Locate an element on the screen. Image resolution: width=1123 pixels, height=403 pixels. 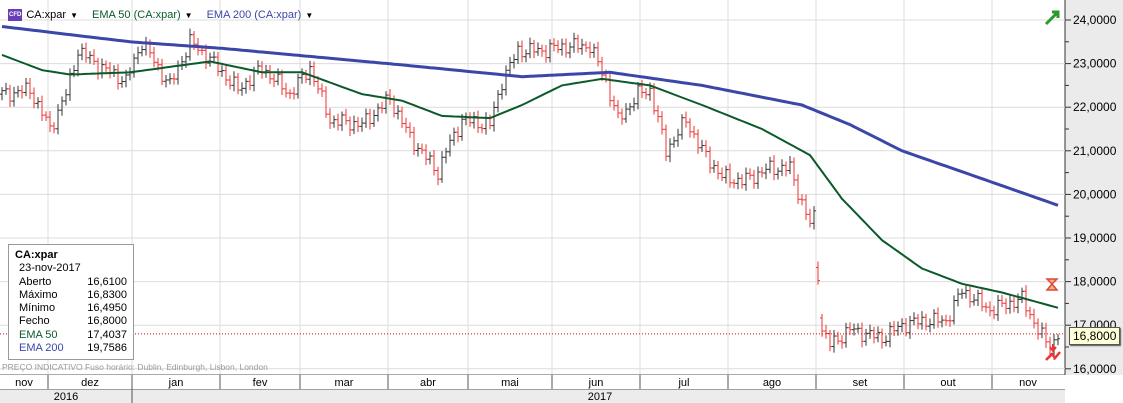
month-label: set is located at coordinates (860, 383).